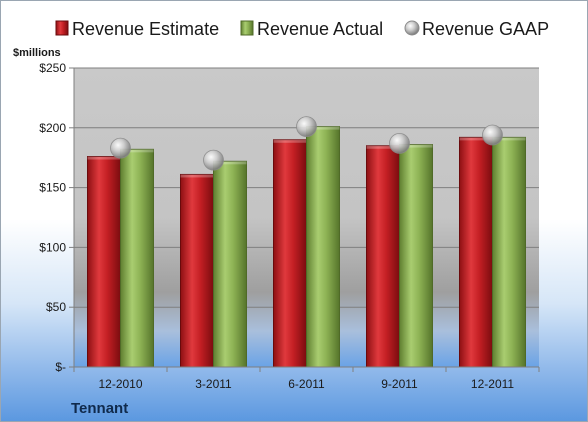  Describe the element at coordinates (145, 29) in the screenshot. I see `legend-entry: Revenue Estimate` at that location.